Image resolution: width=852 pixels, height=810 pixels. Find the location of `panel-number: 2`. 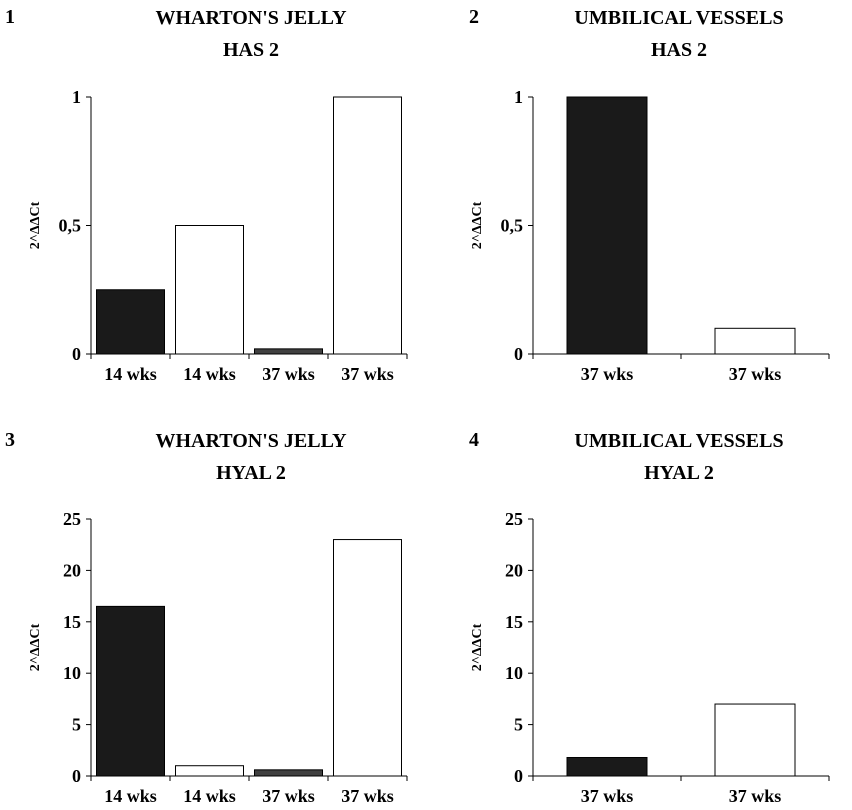

panel-number: 2 is located at coordinates (474, 17).